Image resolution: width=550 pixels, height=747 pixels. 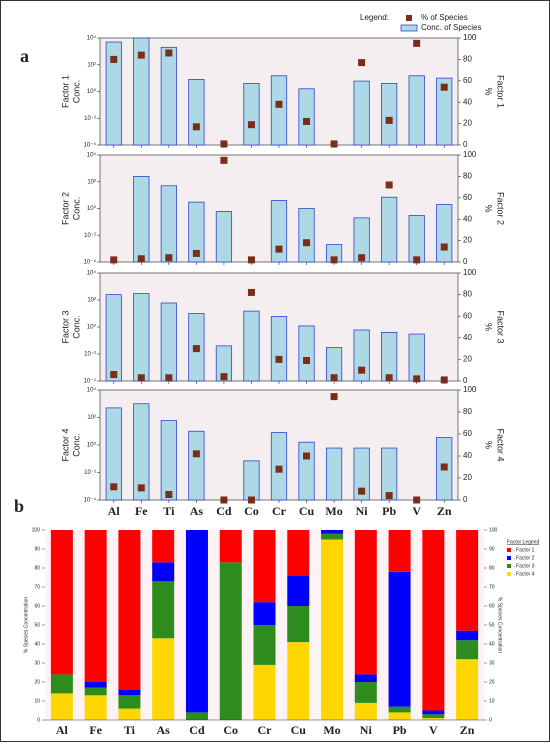 What do you see at coordinates (37, 663) in the screenshot?
I see `y-tick-label: 30` at bounding box center [37, 663].